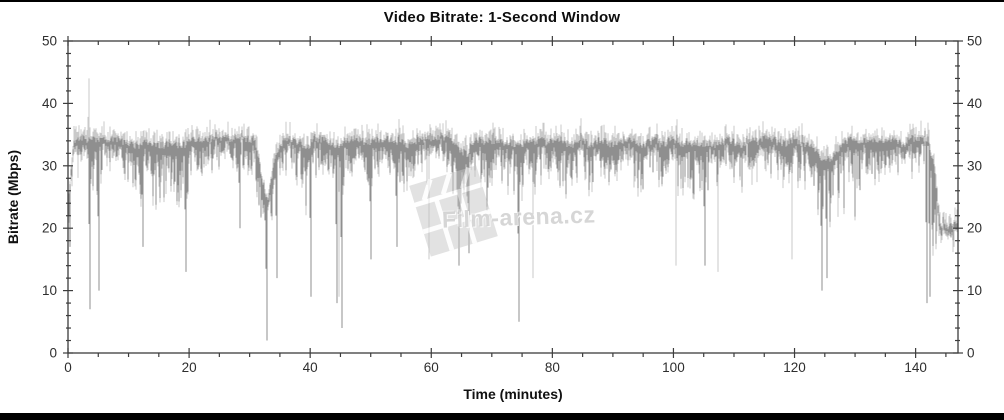 The height and width of the screenshot is (420, 1004). Describe the element at coordinates (974, 290) in the screenshot. I see `y-tick-label-right: 10` at that location.